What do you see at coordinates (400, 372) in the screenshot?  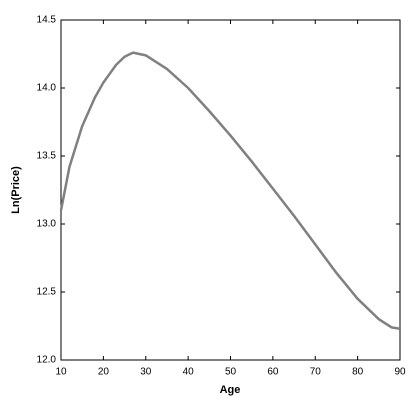 I see `x-tick-label: 90` at bounding box center [400, 372].